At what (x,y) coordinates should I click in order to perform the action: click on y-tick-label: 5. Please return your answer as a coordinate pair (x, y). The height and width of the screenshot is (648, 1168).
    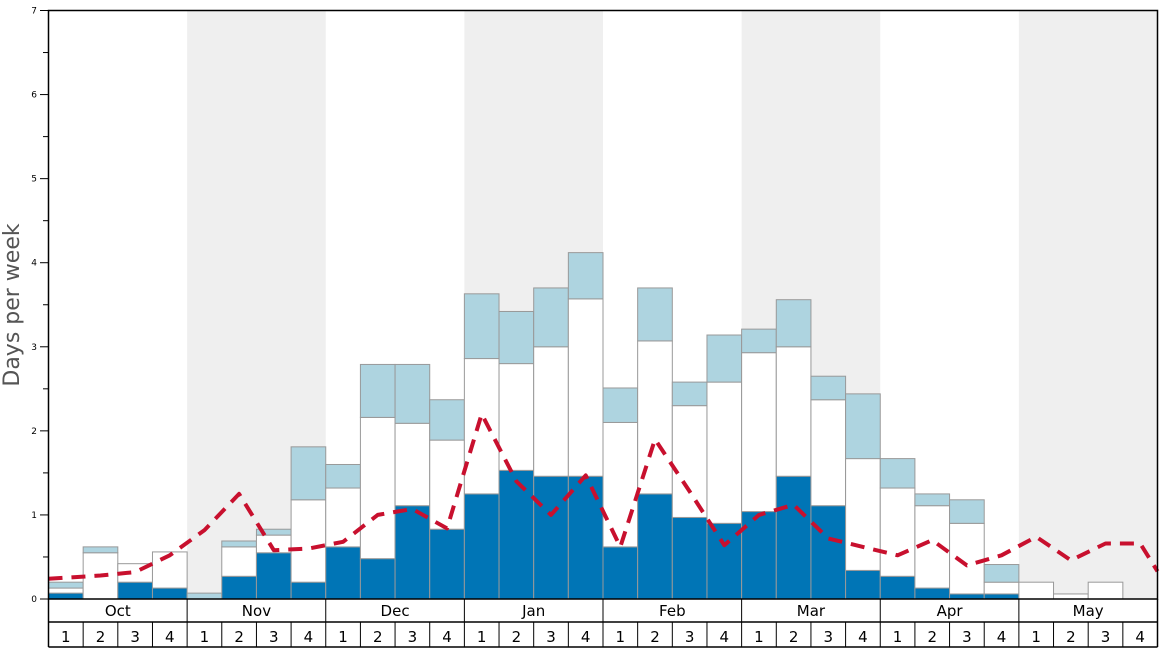
    Looking at the image, I should click on (34, 180).